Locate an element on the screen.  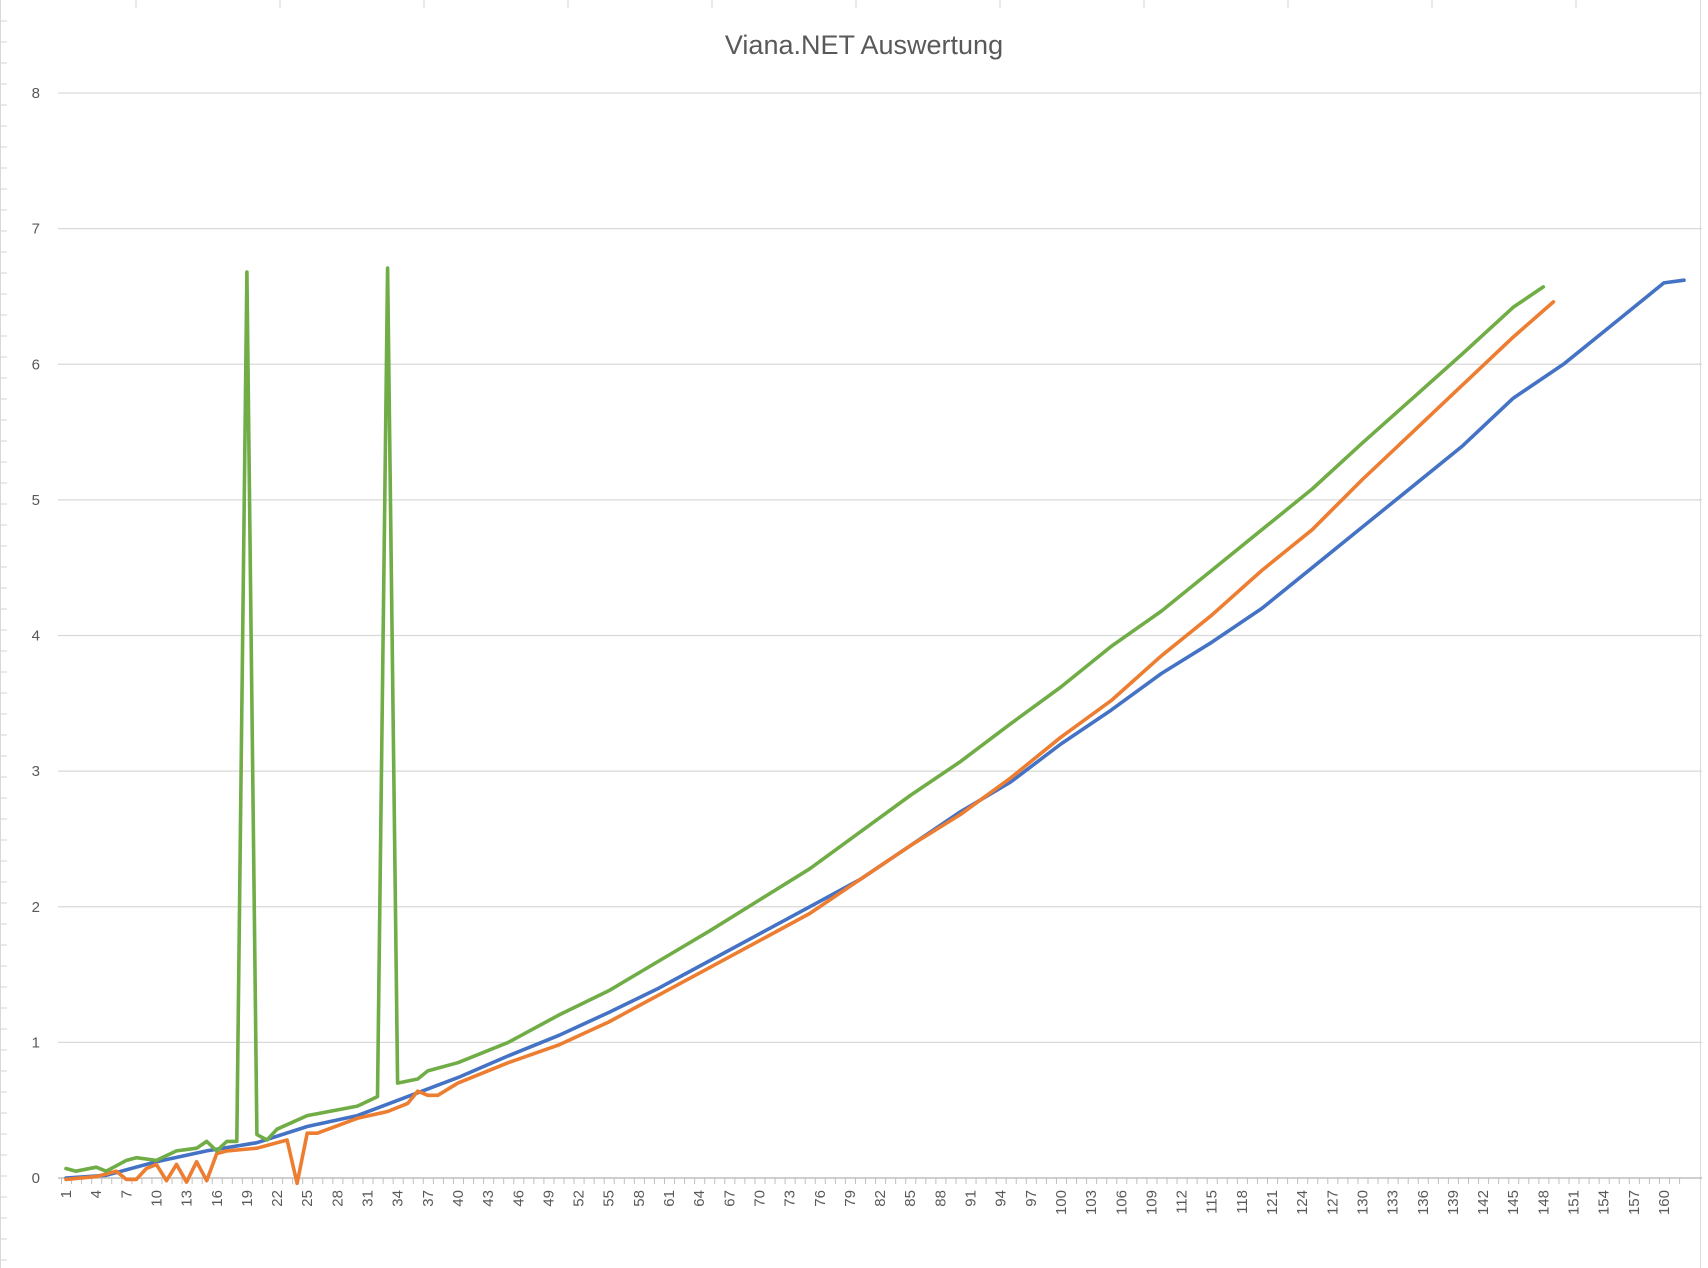
x-tick-label: 70 is located at coordinates (759, 1198).